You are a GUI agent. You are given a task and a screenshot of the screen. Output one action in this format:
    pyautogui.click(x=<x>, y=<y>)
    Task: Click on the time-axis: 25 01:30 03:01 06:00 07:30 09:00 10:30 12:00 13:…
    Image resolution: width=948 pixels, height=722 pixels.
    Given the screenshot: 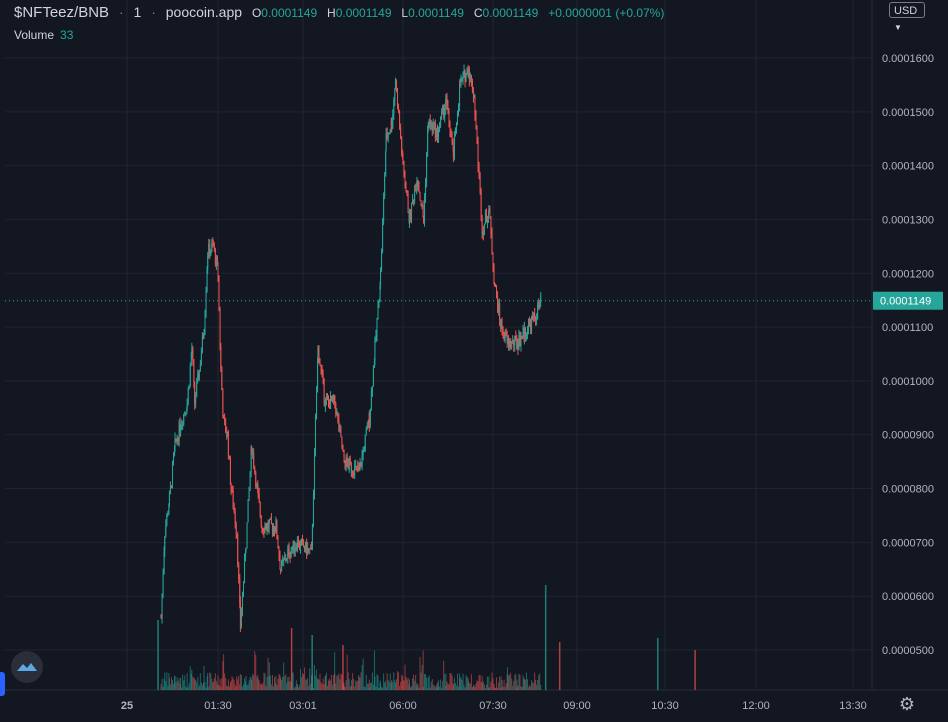 What is the action you would take?
    pyautogui.click(x=494, y=706)
    